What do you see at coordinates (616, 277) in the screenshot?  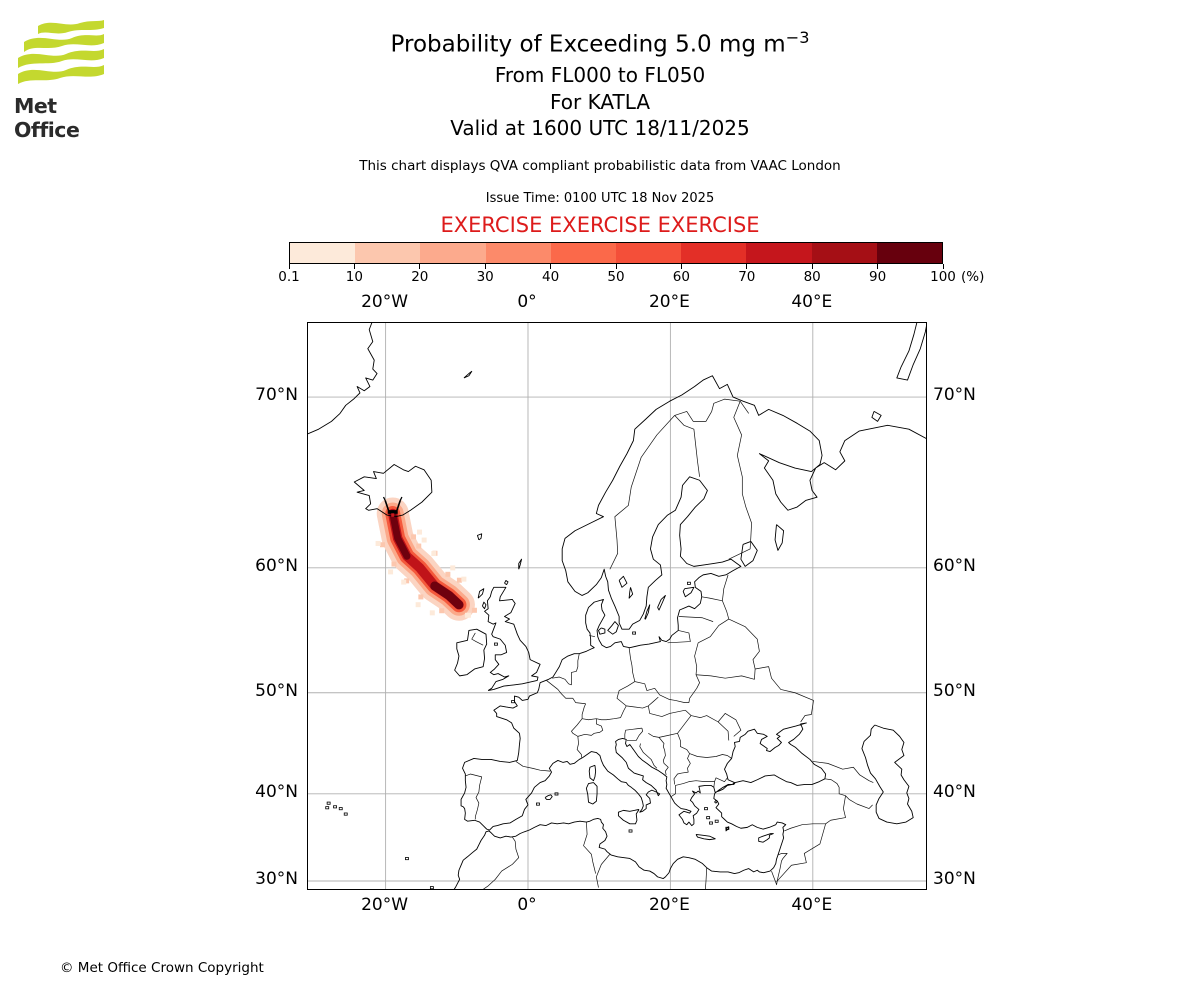 I see `colorbar-tick-label: 50` at bounding box center [616, 277].